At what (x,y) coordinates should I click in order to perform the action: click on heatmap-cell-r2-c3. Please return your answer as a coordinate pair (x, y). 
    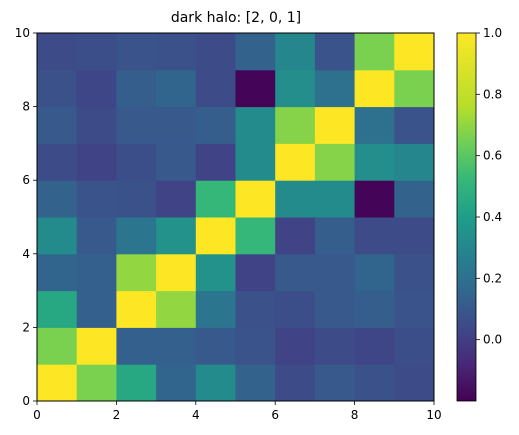
    Looking at the image, I should click on (176, 309).